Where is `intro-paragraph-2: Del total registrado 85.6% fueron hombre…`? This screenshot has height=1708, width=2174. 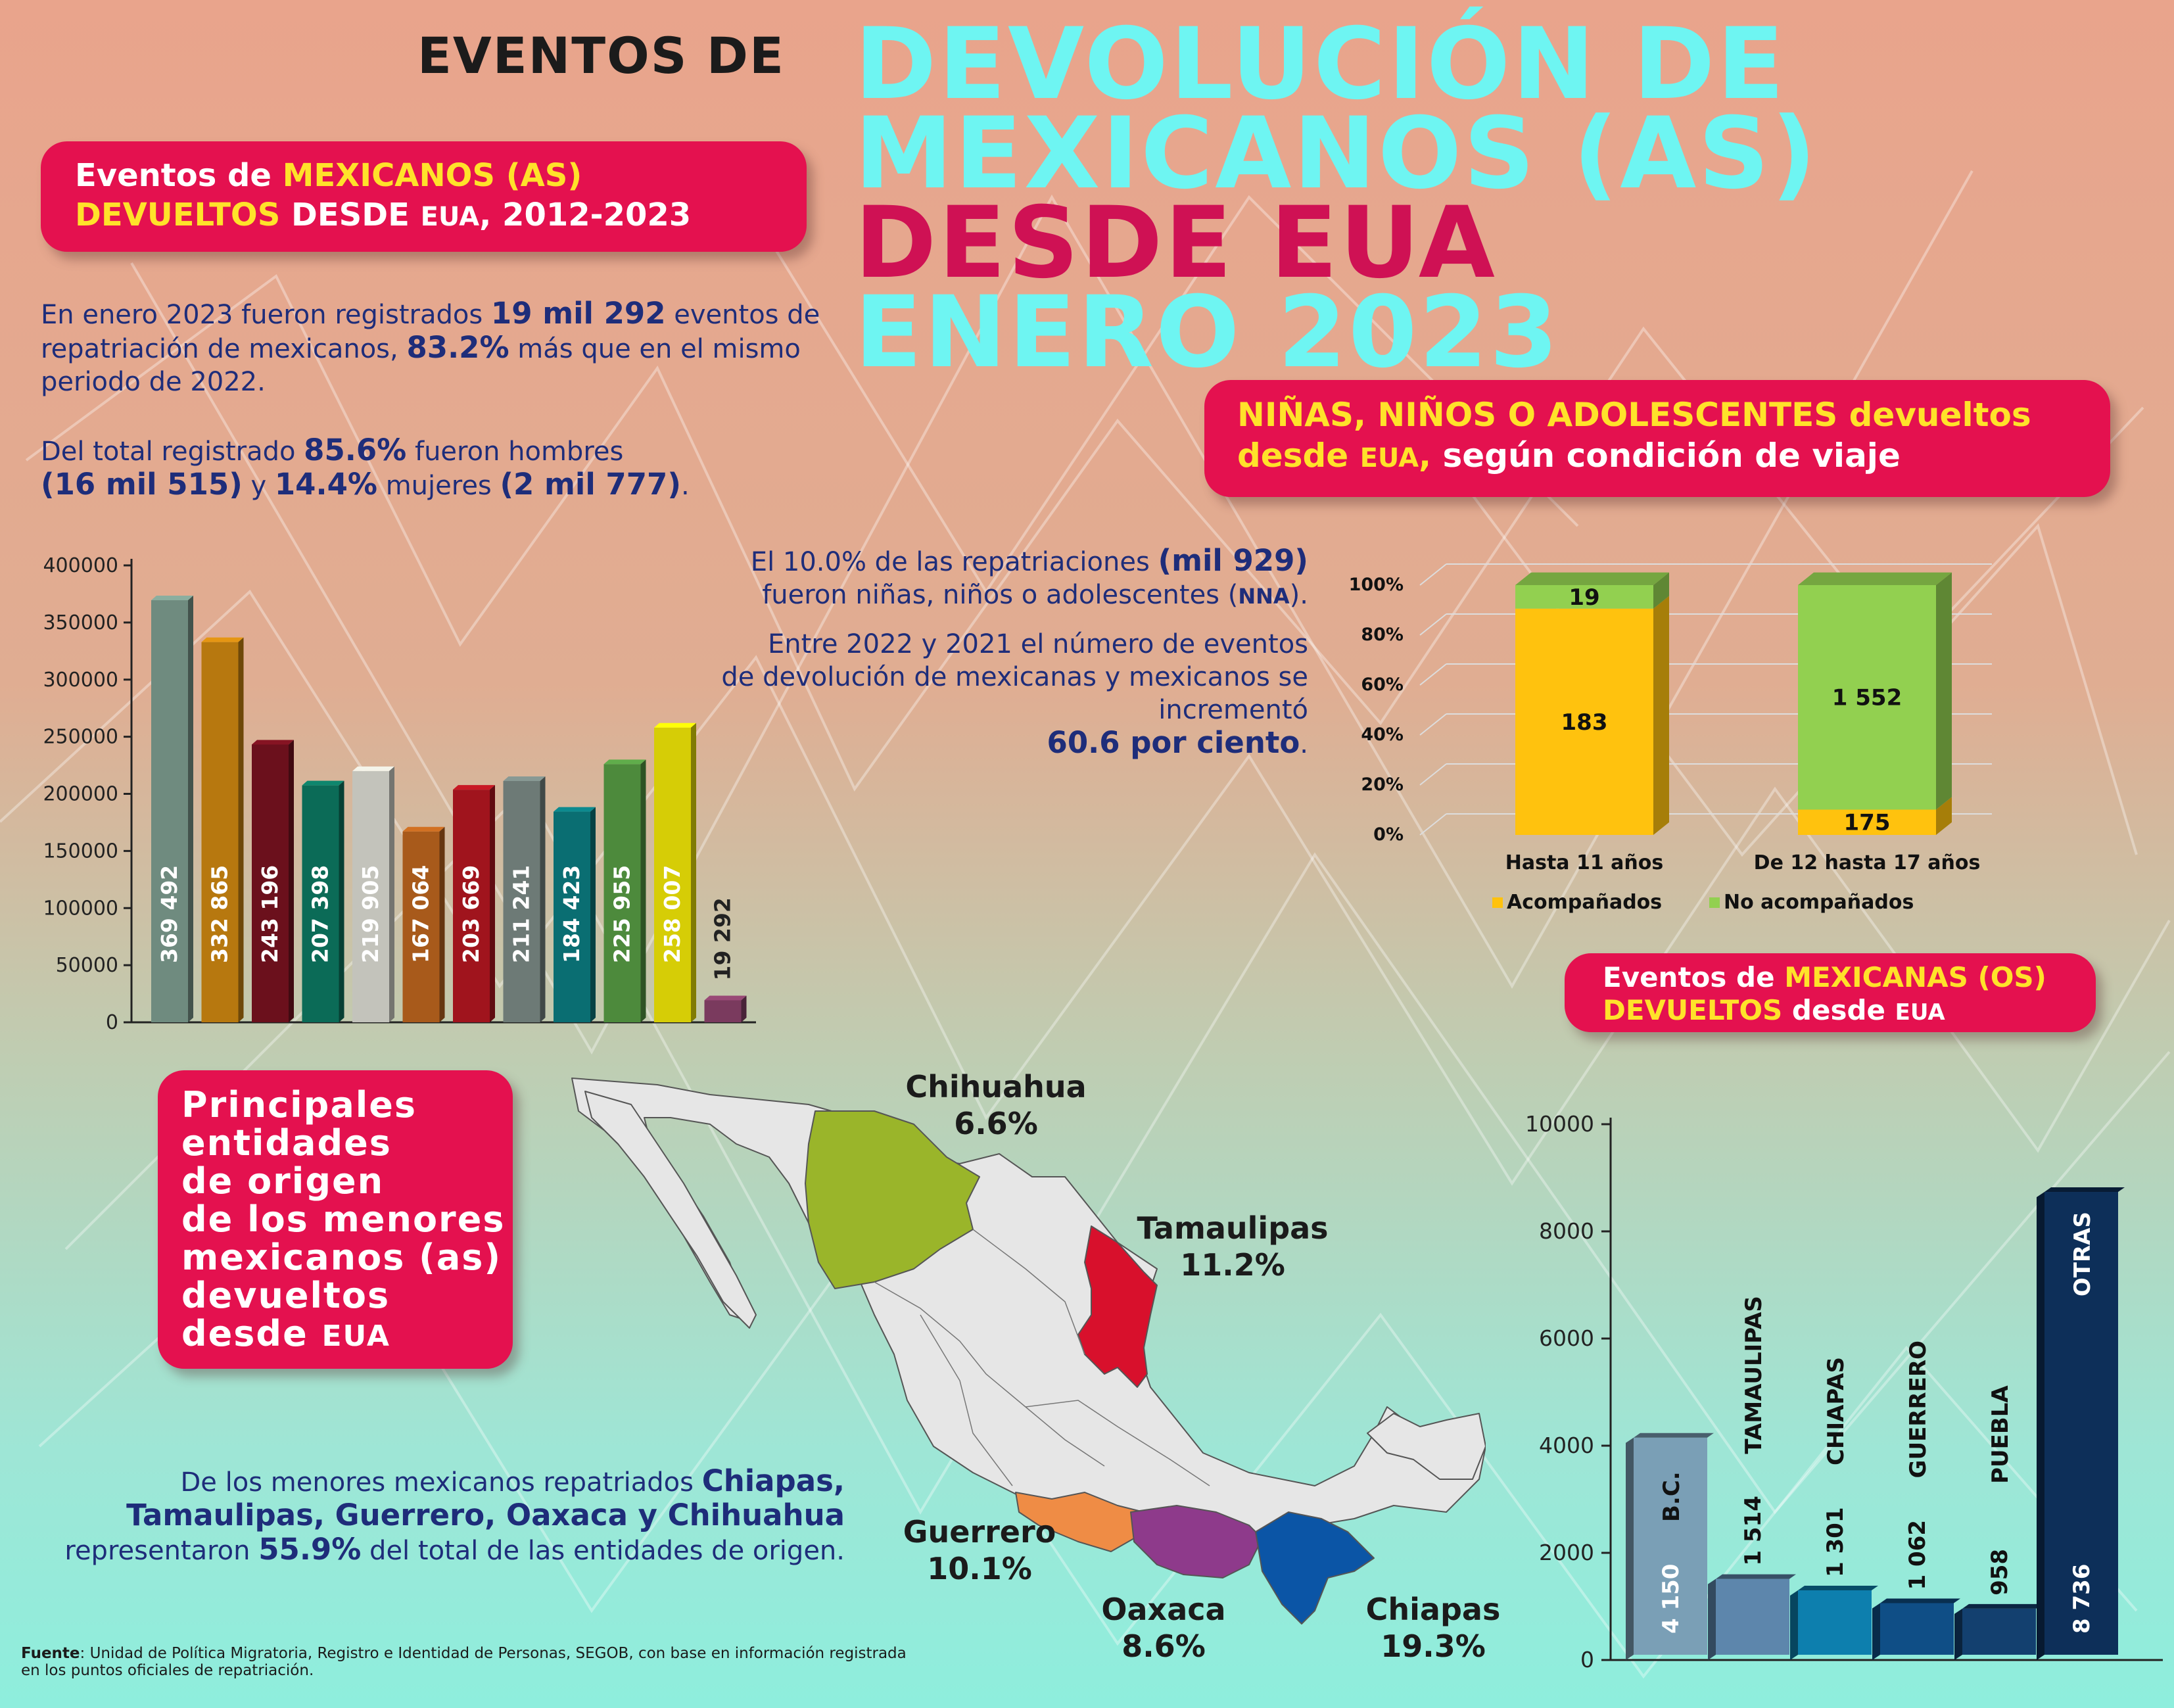
intro-paragraph-2: Del total registrado 85.6% fueron hombre… is located at coordinates (366, 467).